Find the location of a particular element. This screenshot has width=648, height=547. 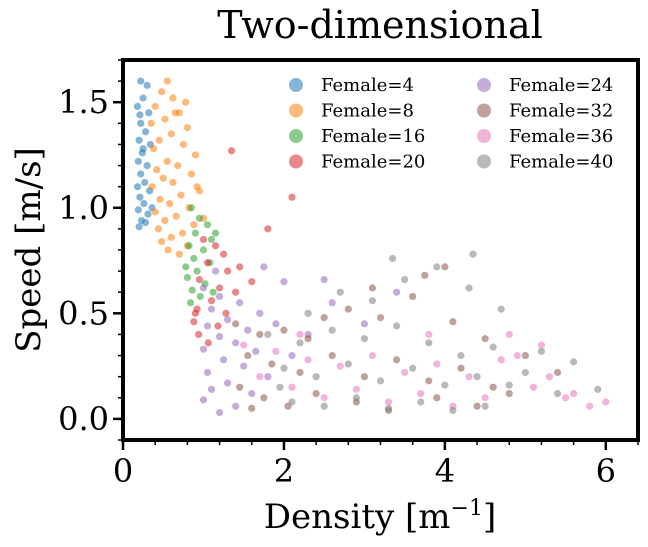

x-axis-label-superscript: −1 is located at coordinates (467, 508).